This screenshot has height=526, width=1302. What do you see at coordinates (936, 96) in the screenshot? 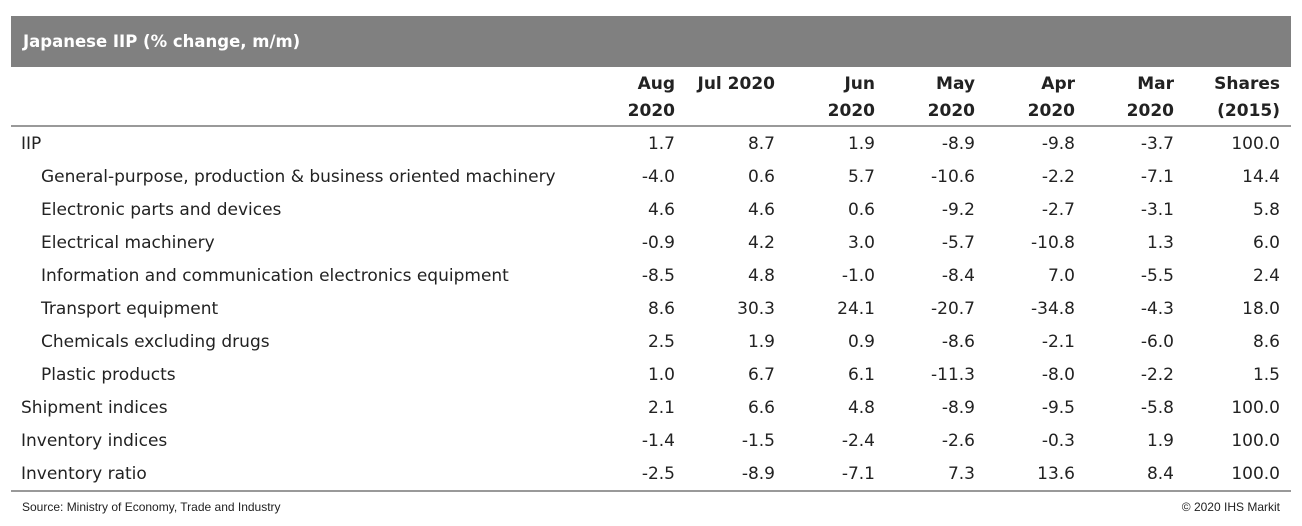
I see `column-header: May 2020` at bounding box center [936, 96].